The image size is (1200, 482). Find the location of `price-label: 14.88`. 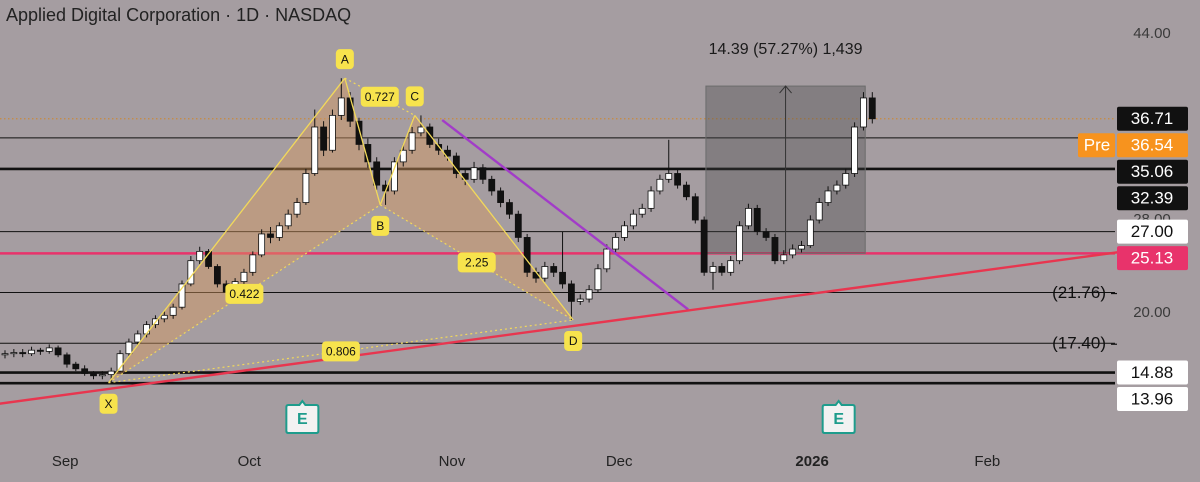

price-label: 14.88 is located at coordinates (1152, 372).